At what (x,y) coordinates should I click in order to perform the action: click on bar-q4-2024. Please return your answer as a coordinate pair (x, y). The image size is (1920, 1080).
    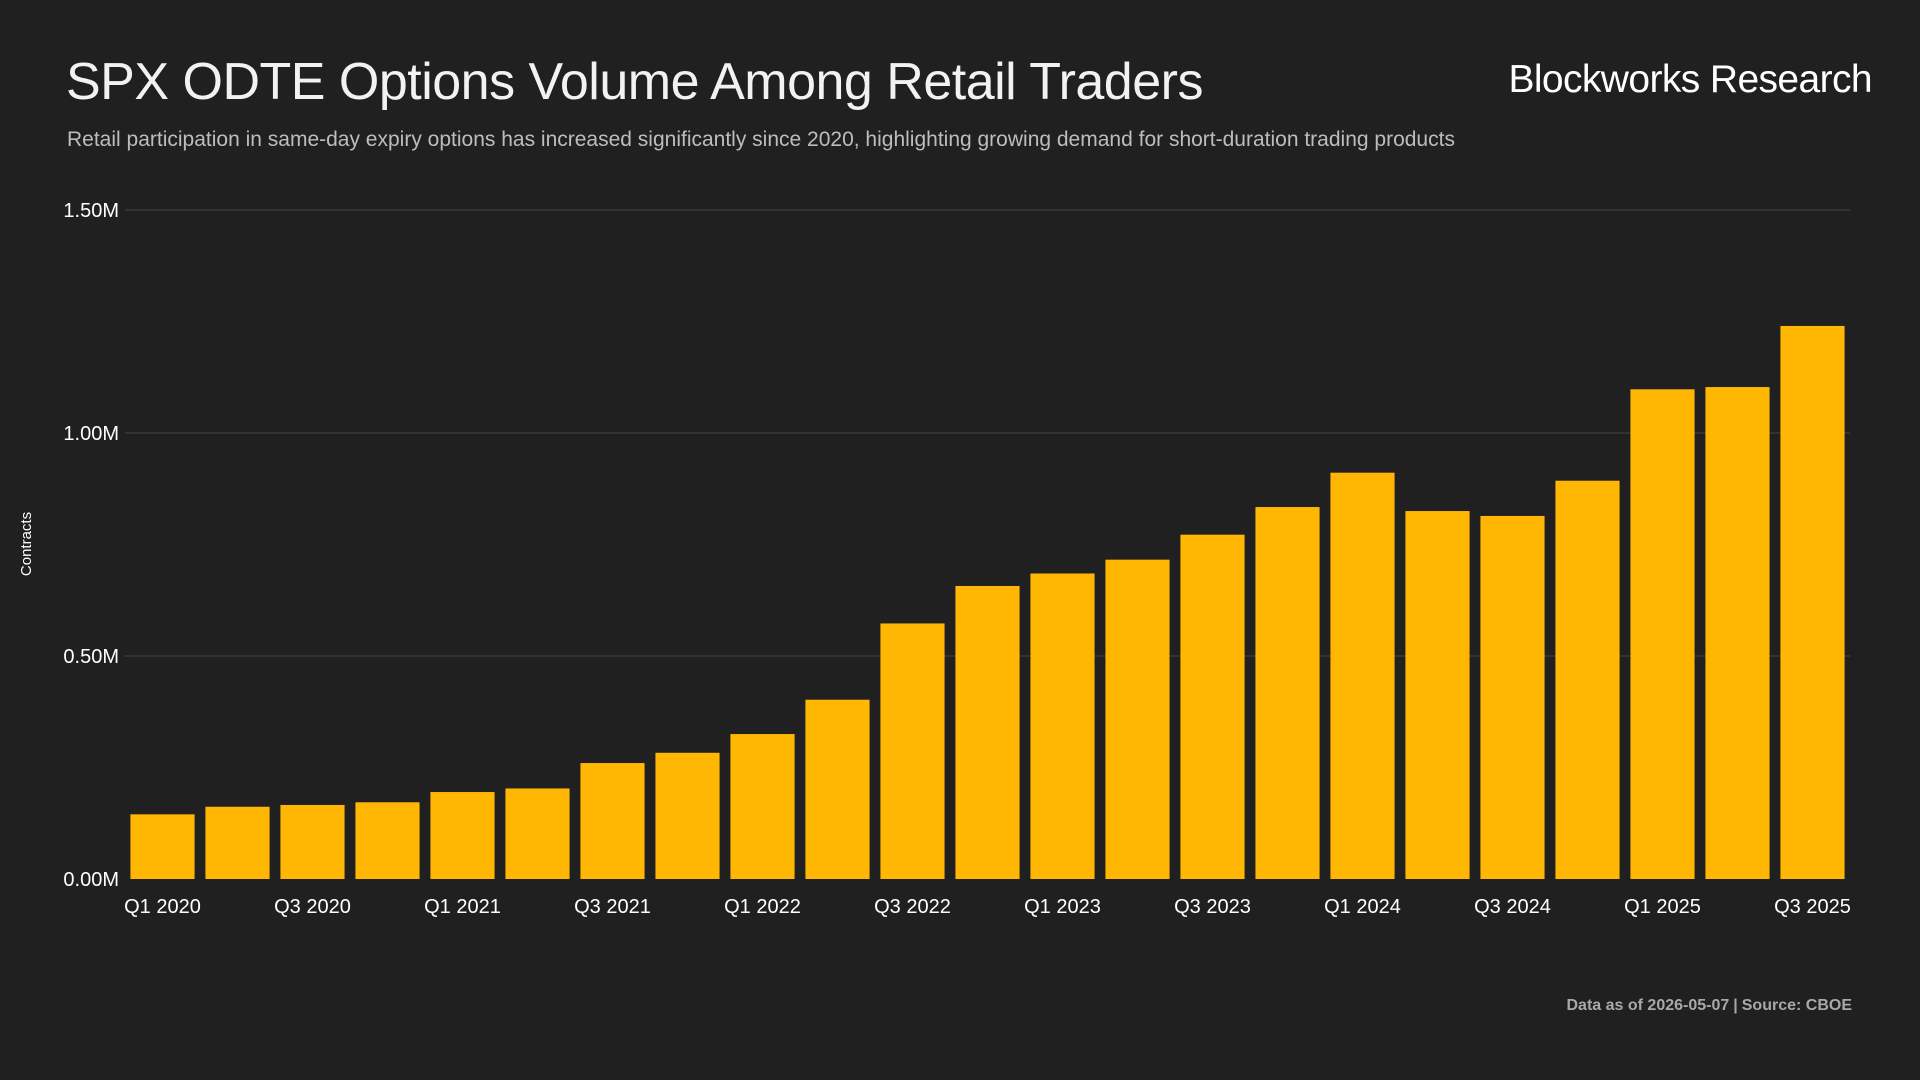
    Looking at the image, I should click on (1587, 679).